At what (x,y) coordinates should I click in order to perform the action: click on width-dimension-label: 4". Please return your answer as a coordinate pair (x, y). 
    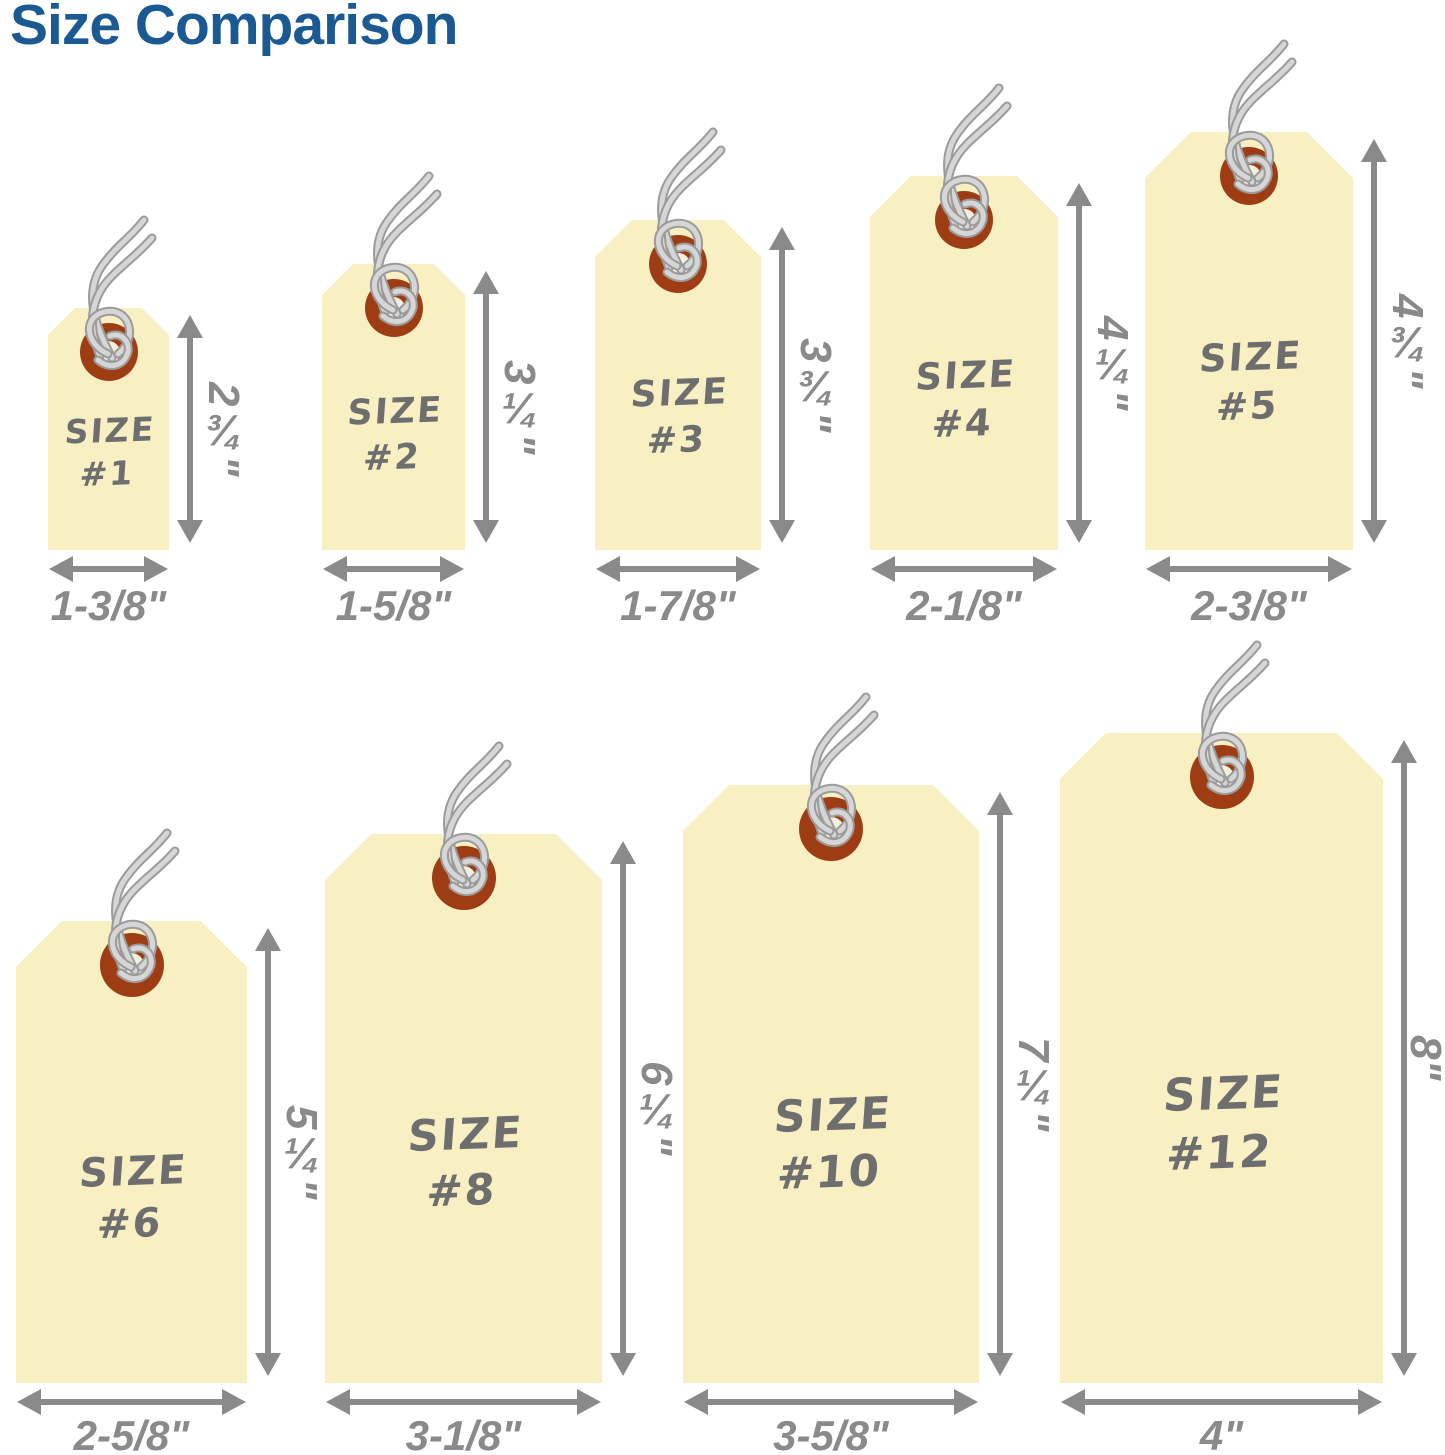
    Looking at the image, I should click on (1221, 1433).